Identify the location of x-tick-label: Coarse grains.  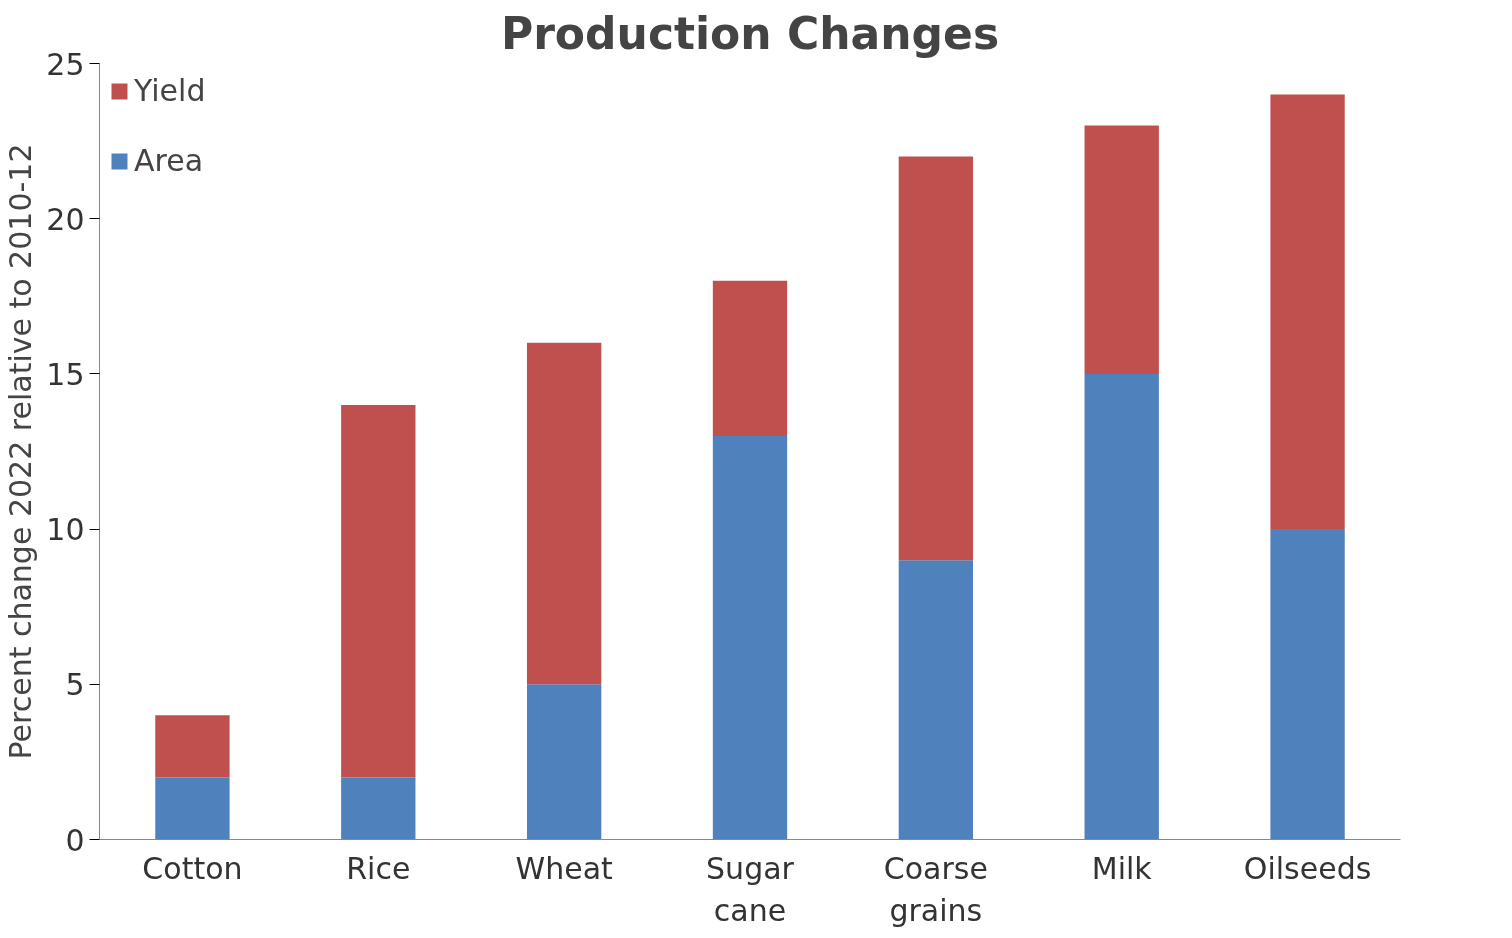
(935, 889).